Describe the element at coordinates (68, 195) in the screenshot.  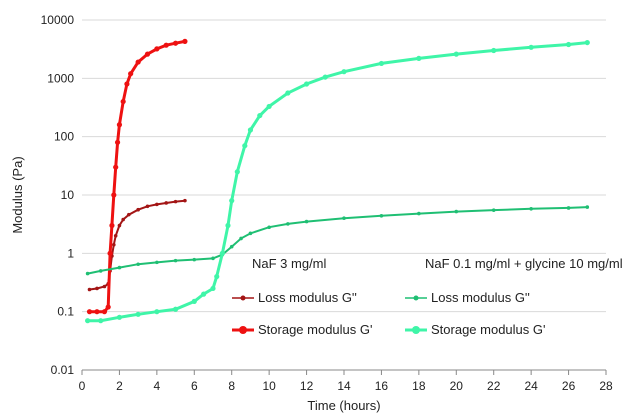
I see `y-tick-label: 10` at that location.